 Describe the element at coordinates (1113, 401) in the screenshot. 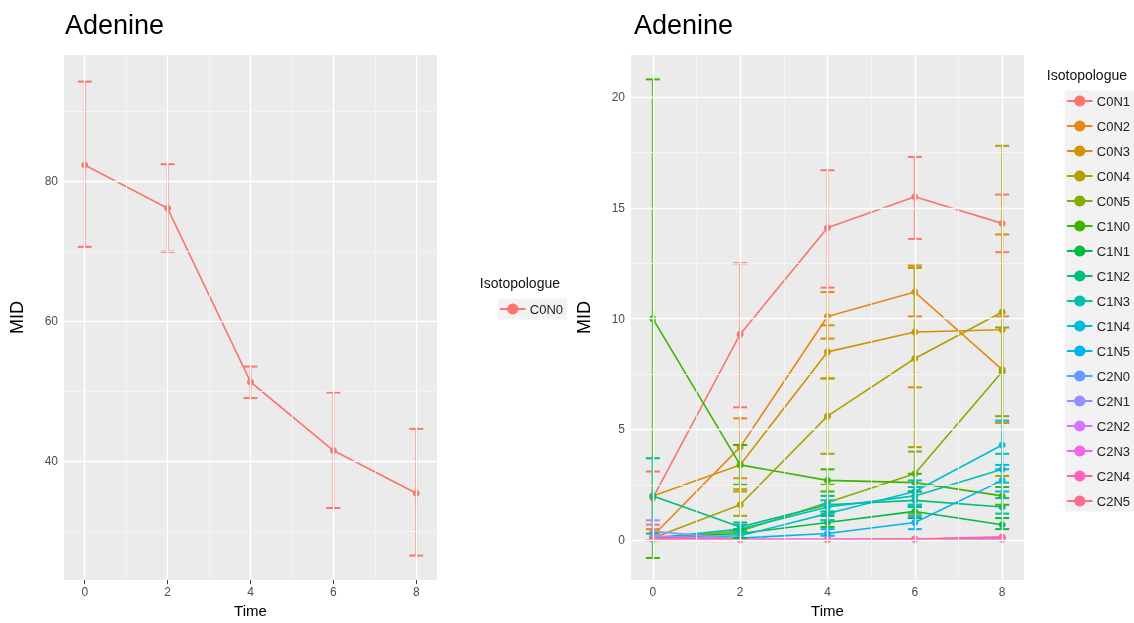

I see `legend-label: C2N1` at that location.